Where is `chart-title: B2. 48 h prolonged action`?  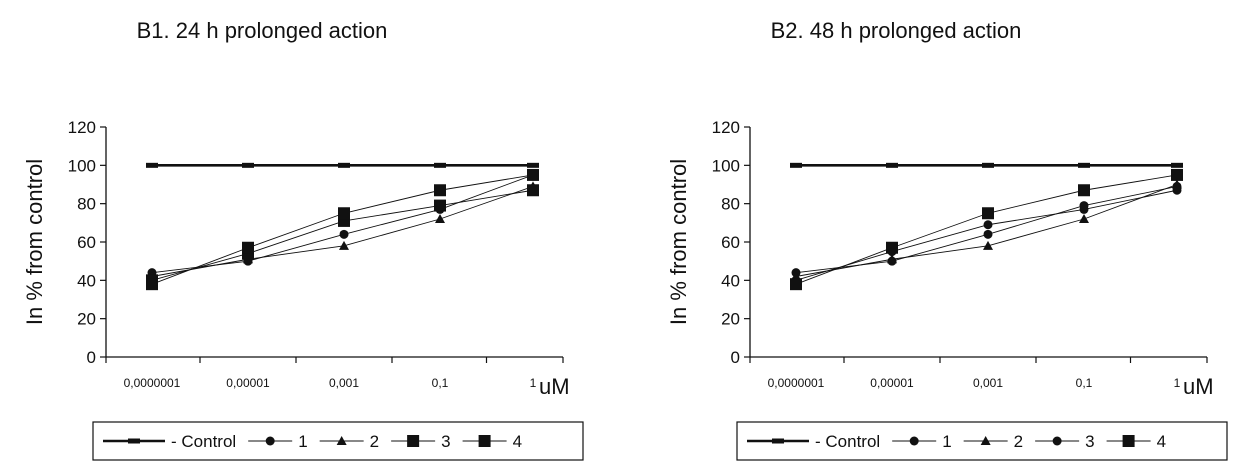 chart-title: B2. 48 h prolonged action is located at coordinates (896, 30).